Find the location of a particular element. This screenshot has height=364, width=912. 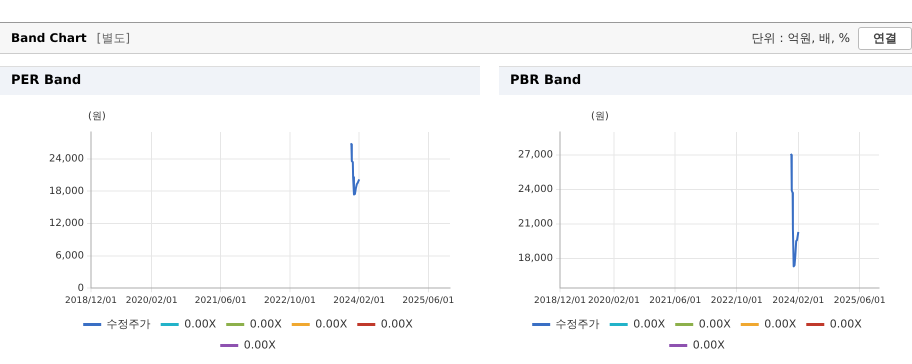

chart-title: PBR Band is located at coordinates (705, 80).